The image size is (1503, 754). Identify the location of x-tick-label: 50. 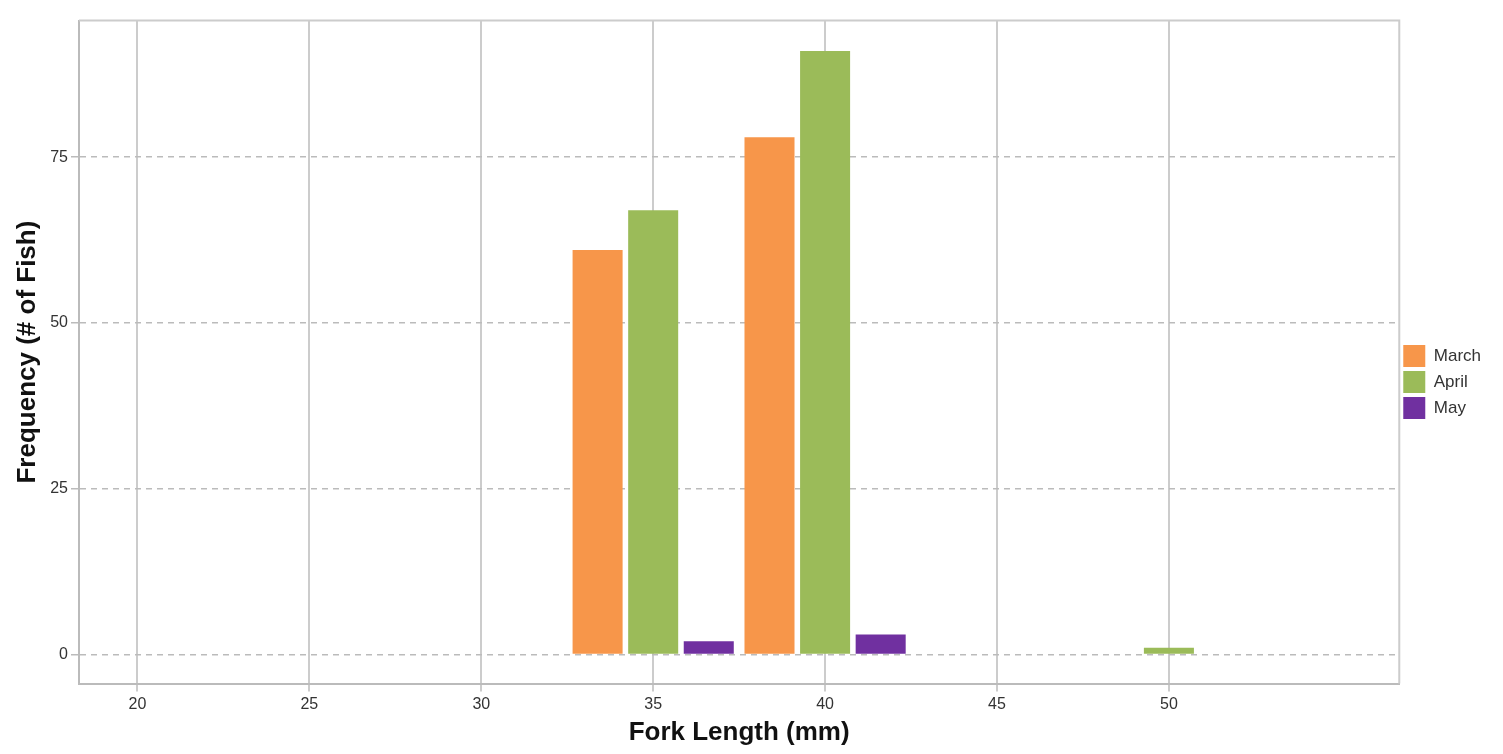
(1169, 703).